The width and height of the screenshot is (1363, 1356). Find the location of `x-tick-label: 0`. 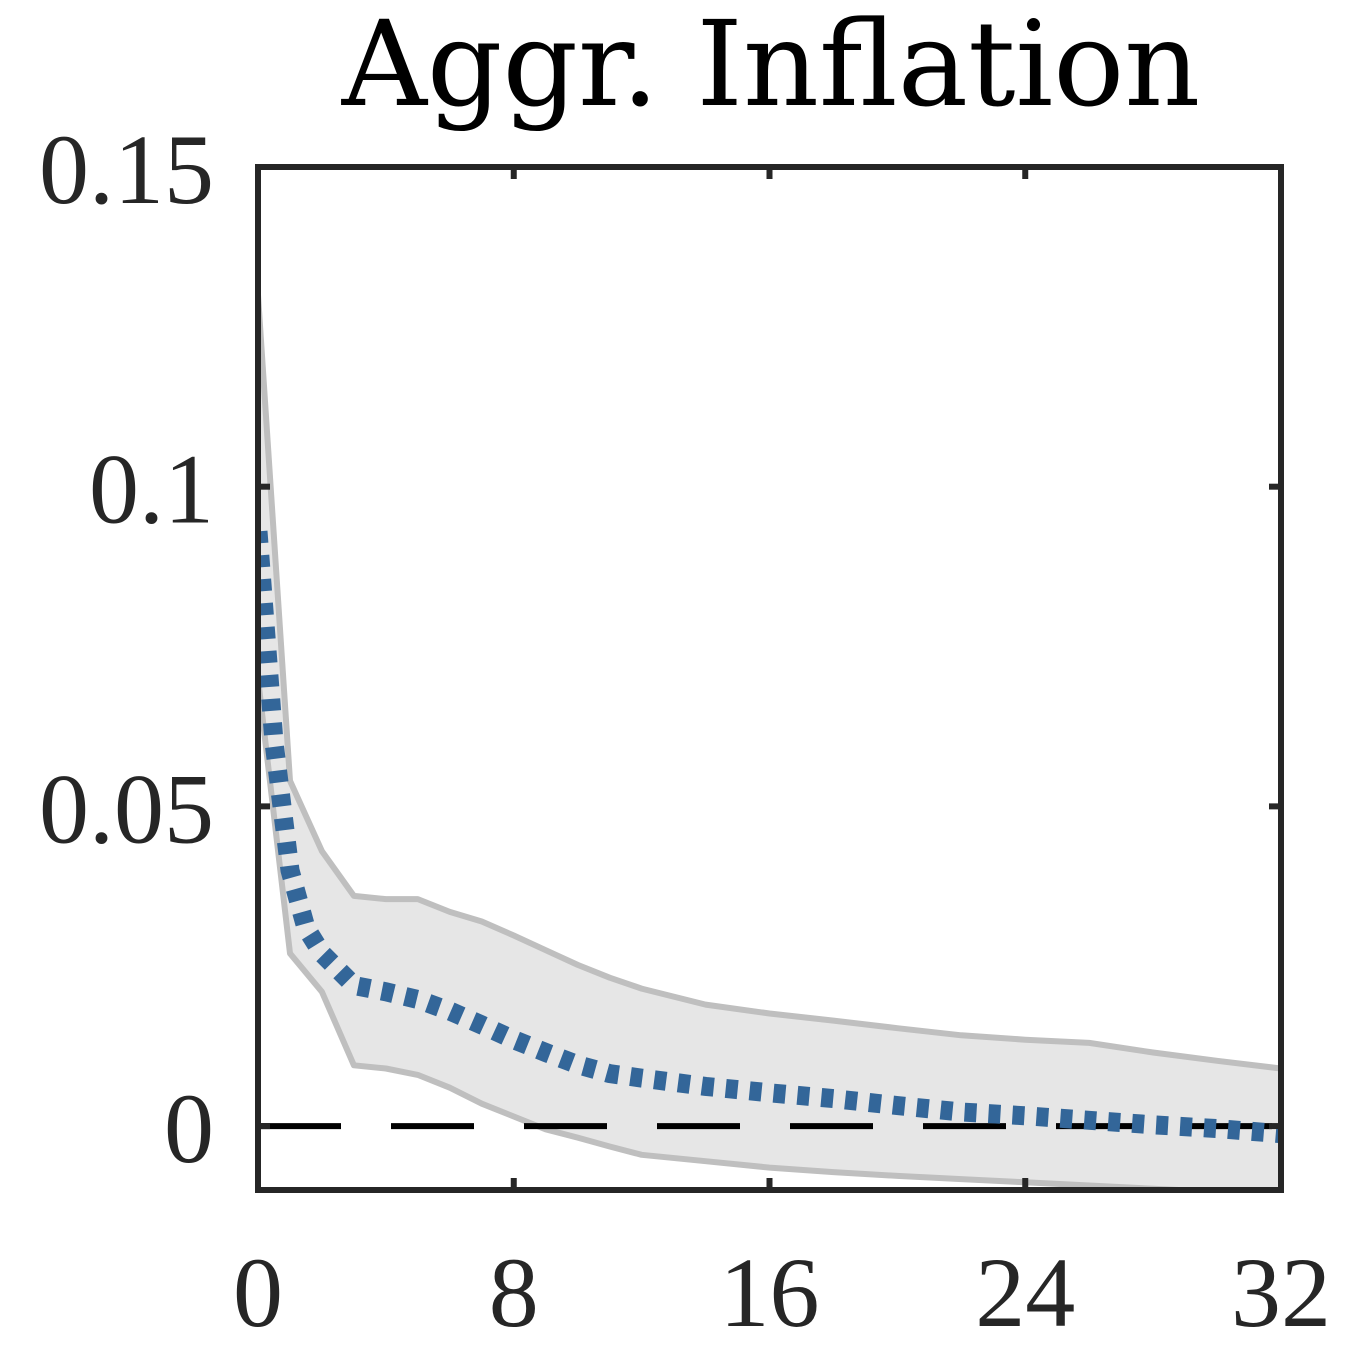

x-tick-label: 0 is located at coordinates (258, 1292).